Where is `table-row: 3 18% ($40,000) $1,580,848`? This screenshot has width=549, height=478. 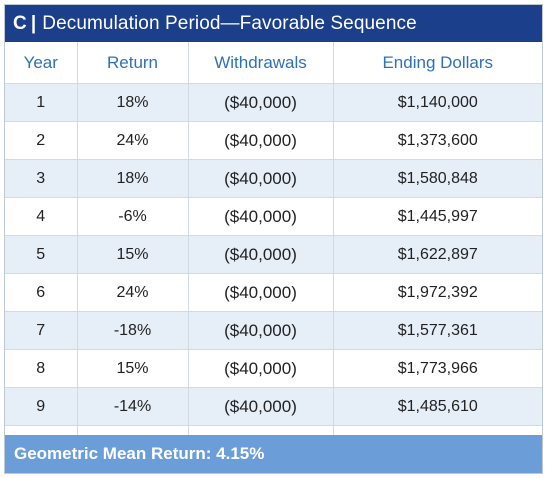 table-row: 3 18% ($40,000) $1,580,848 is located at coordinates (273, 179).